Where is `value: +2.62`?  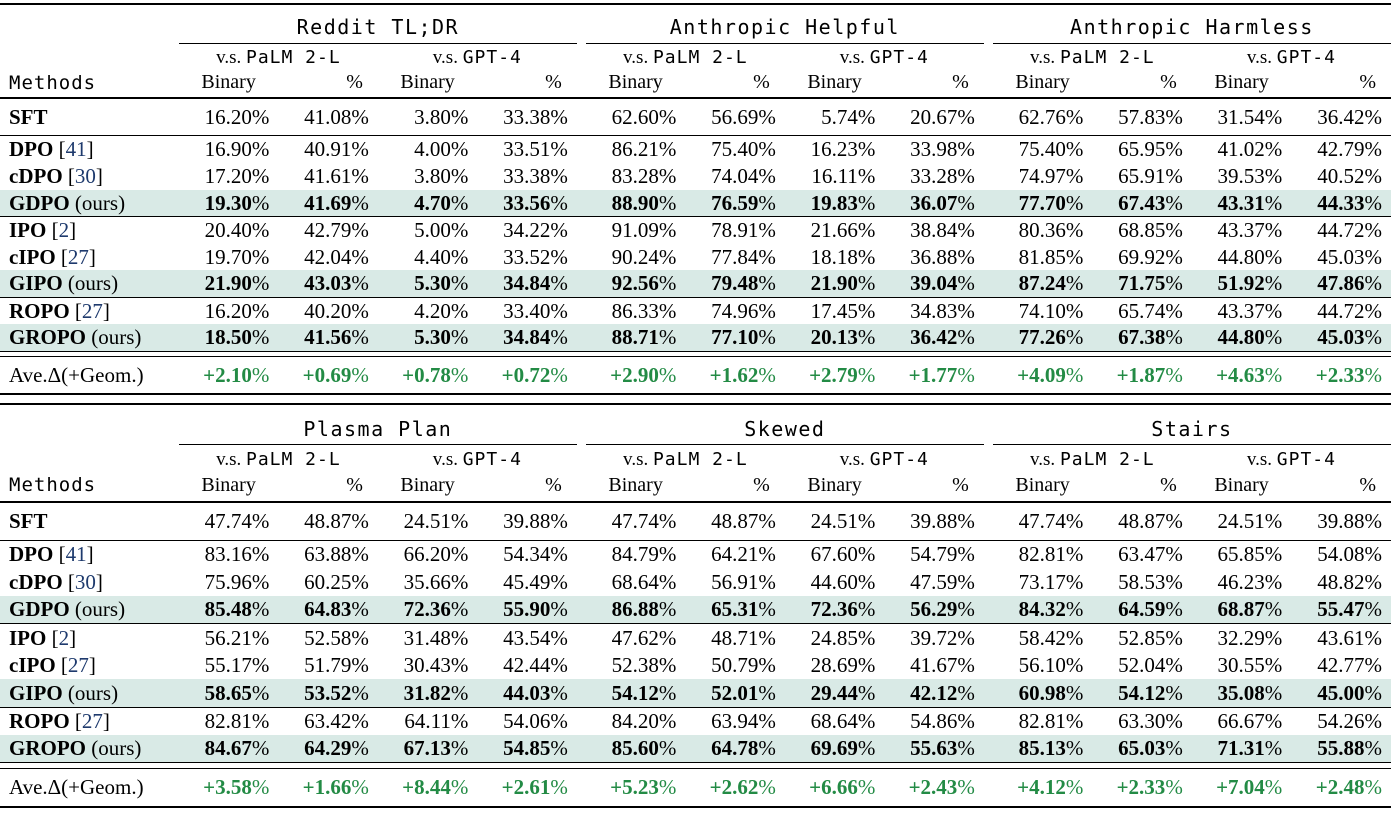
value: +2.62 is located at coordinates (734, 787).